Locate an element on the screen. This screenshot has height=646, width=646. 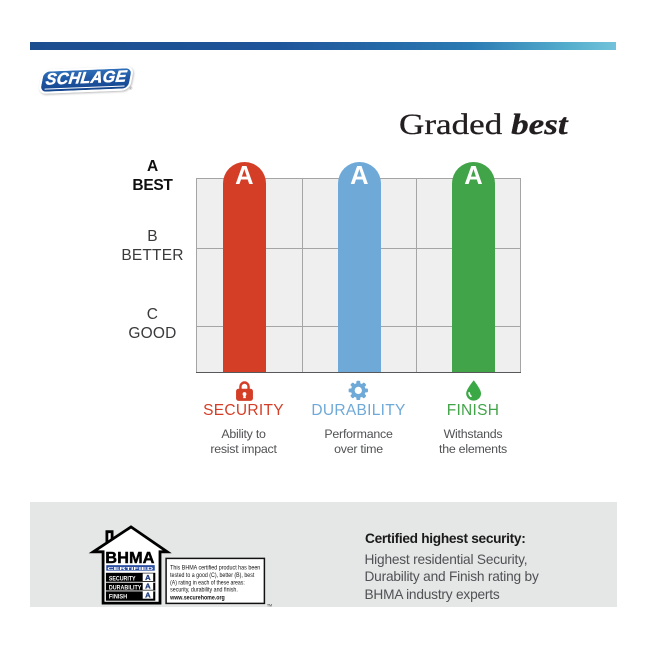
svg-text: DURABILITY is located at coordinates (125, 588).